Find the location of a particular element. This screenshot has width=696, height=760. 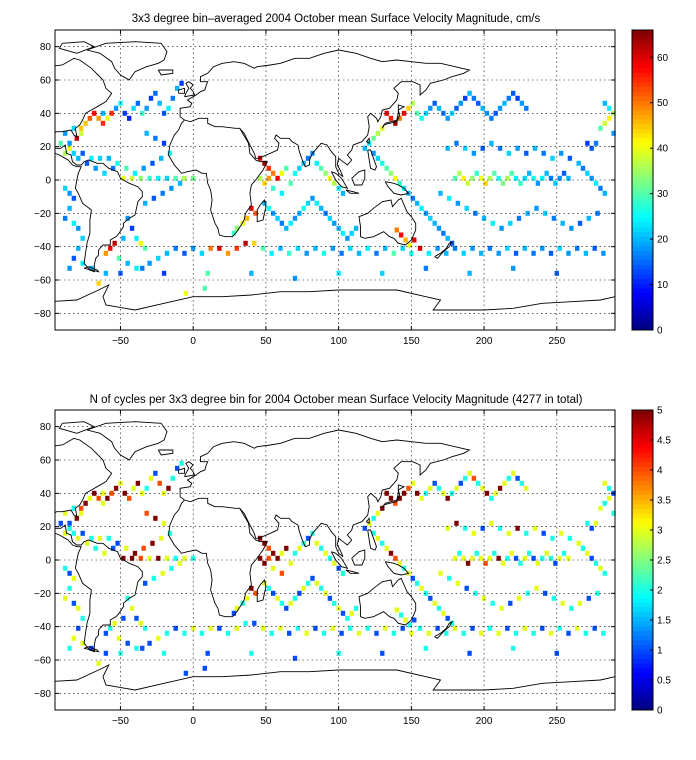

y-tick-label: 0 is located at coordinates (48, 561).